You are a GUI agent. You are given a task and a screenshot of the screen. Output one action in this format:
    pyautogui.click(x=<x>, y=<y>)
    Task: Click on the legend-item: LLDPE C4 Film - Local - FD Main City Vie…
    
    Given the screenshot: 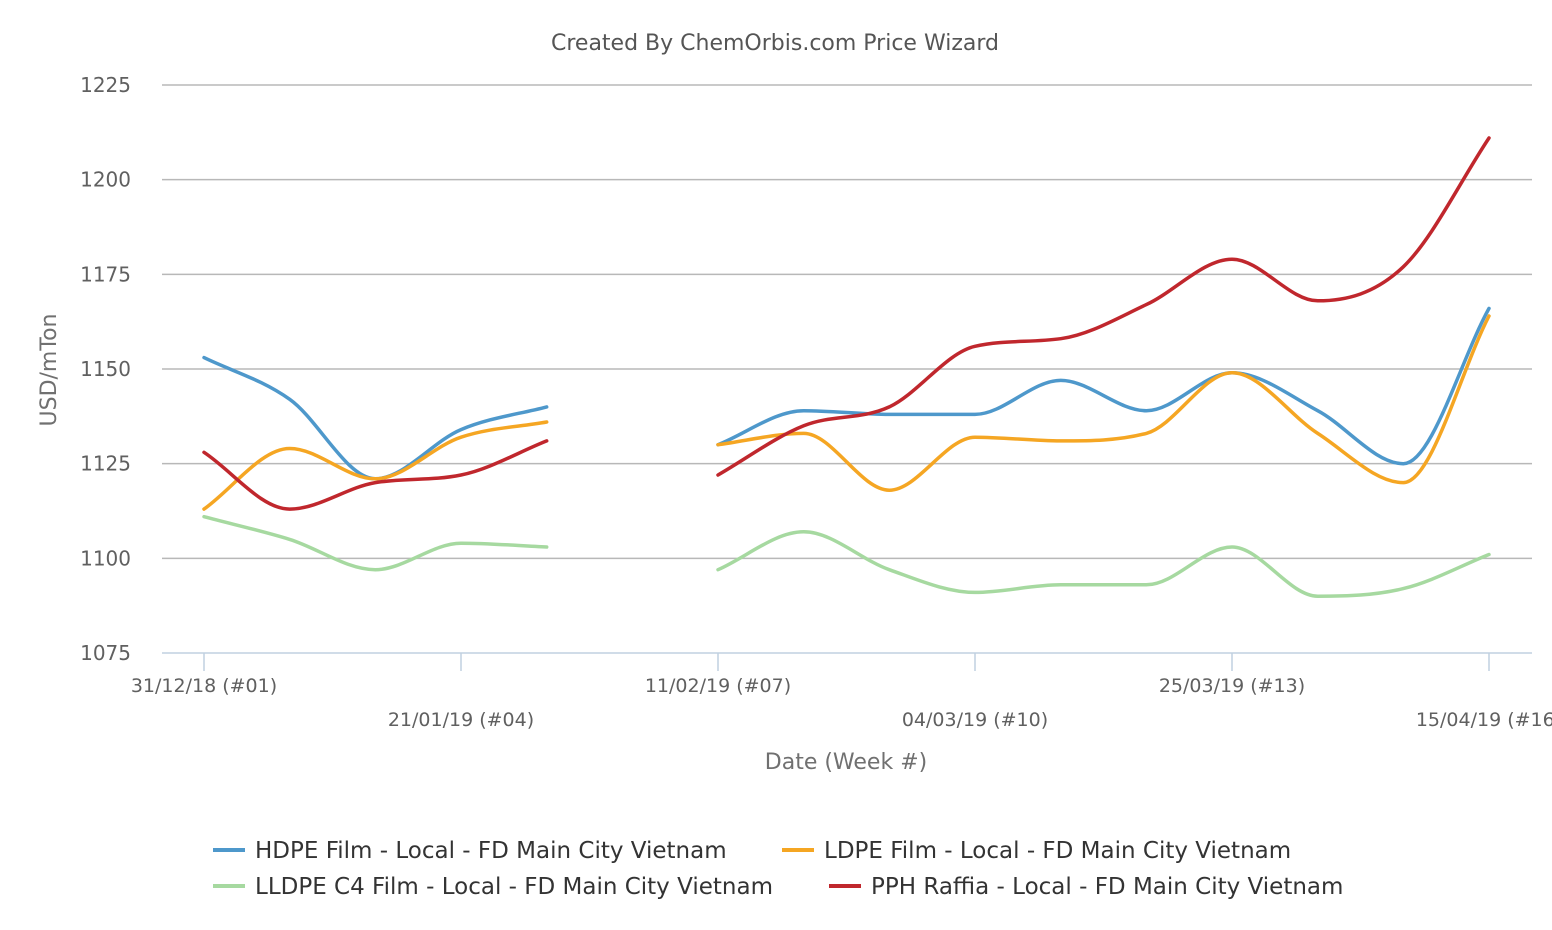 What is the action you would take?
    pyautogui.click(x=493, y=887)
    